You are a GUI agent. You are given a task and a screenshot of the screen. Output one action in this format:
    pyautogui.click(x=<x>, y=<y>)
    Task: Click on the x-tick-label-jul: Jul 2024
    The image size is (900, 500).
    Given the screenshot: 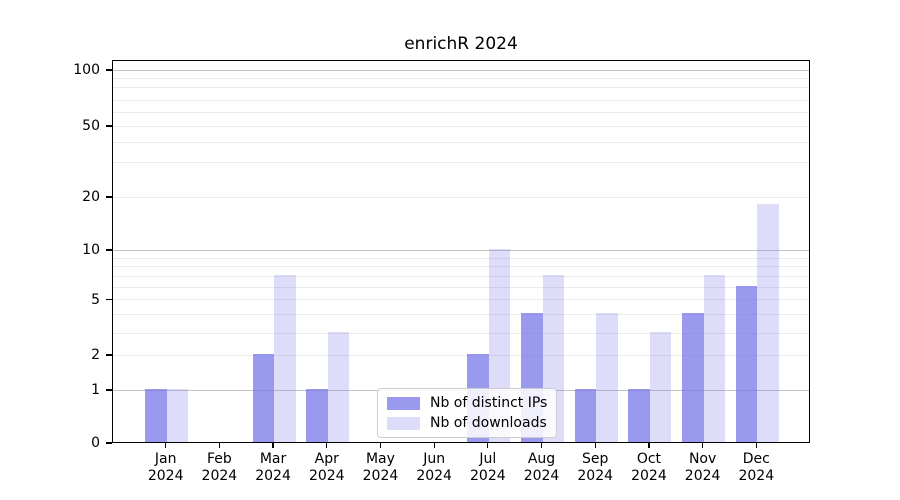 What is the action you would take?
    pyautogui.click(x=488, y=467)
    